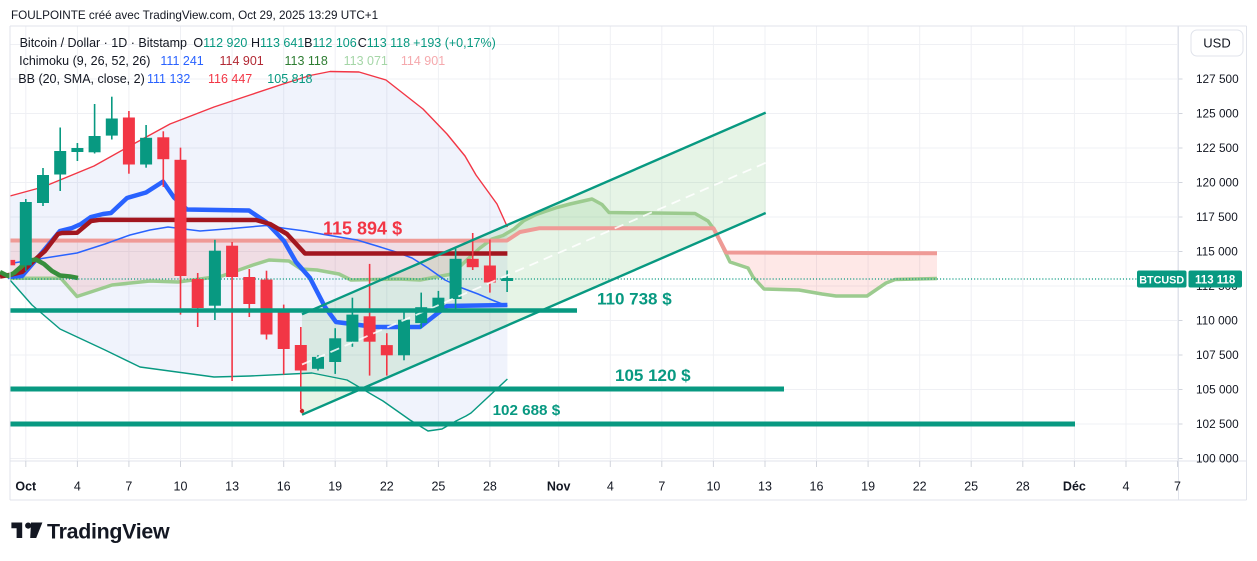 Image resolution: width=1257 pixels, height=561 pixels. What do you see at coordinates (384, 43) in the screenshot?
I see `svg-text: C113 118` at bounding box center [384, 43].